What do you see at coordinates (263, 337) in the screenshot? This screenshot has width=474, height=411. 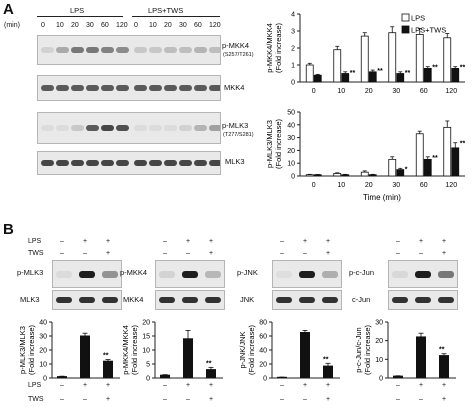 I see `y-tick-label: 60` at bounding box center [263, 337].